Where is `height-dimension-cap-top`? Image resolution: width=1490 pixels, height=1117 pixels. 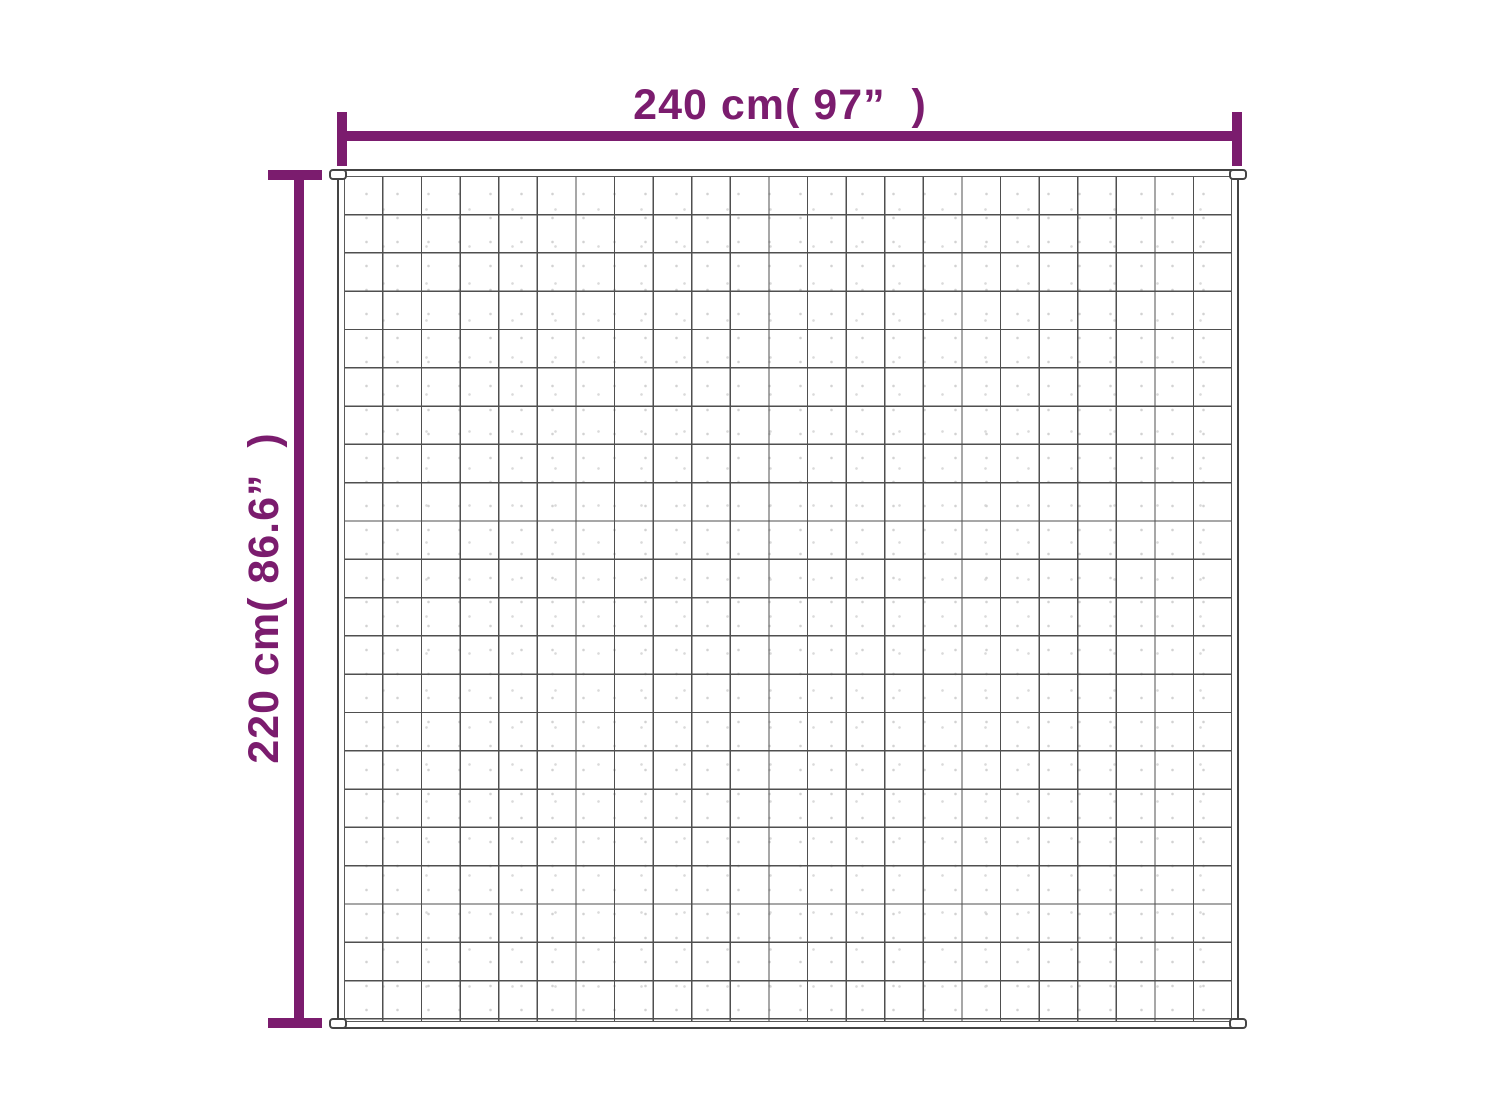 height-dimension-cap-top is located at coordinates (295, 175).